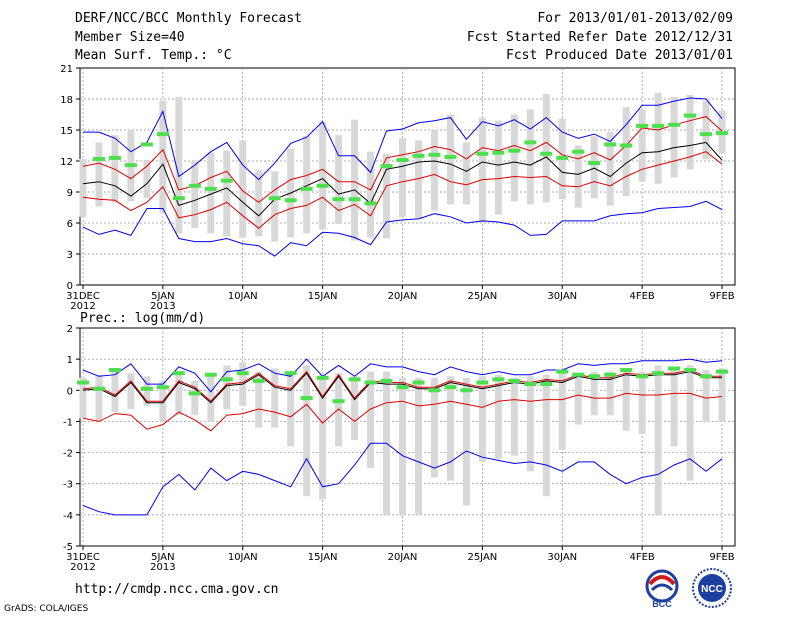 Image resolution: width=800 pixels, height=618 pixels. Describe the element at coordinates (482, 557) in the screenshot. I see `prec-xtick-label: 25JAN` at that location.